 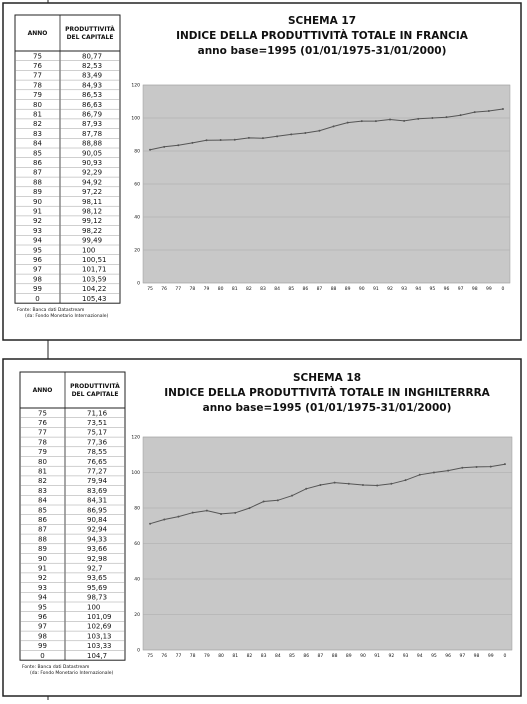 I want to click on x-tick-label: 85, so click(x=292, y=656).